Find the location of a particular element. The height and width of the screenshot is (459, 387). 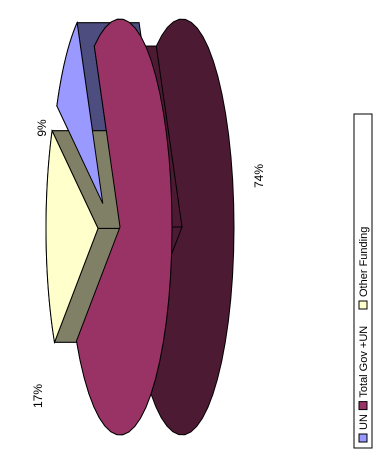

data-label-total-gov-un: 74% is located at coordinates (259, 176).